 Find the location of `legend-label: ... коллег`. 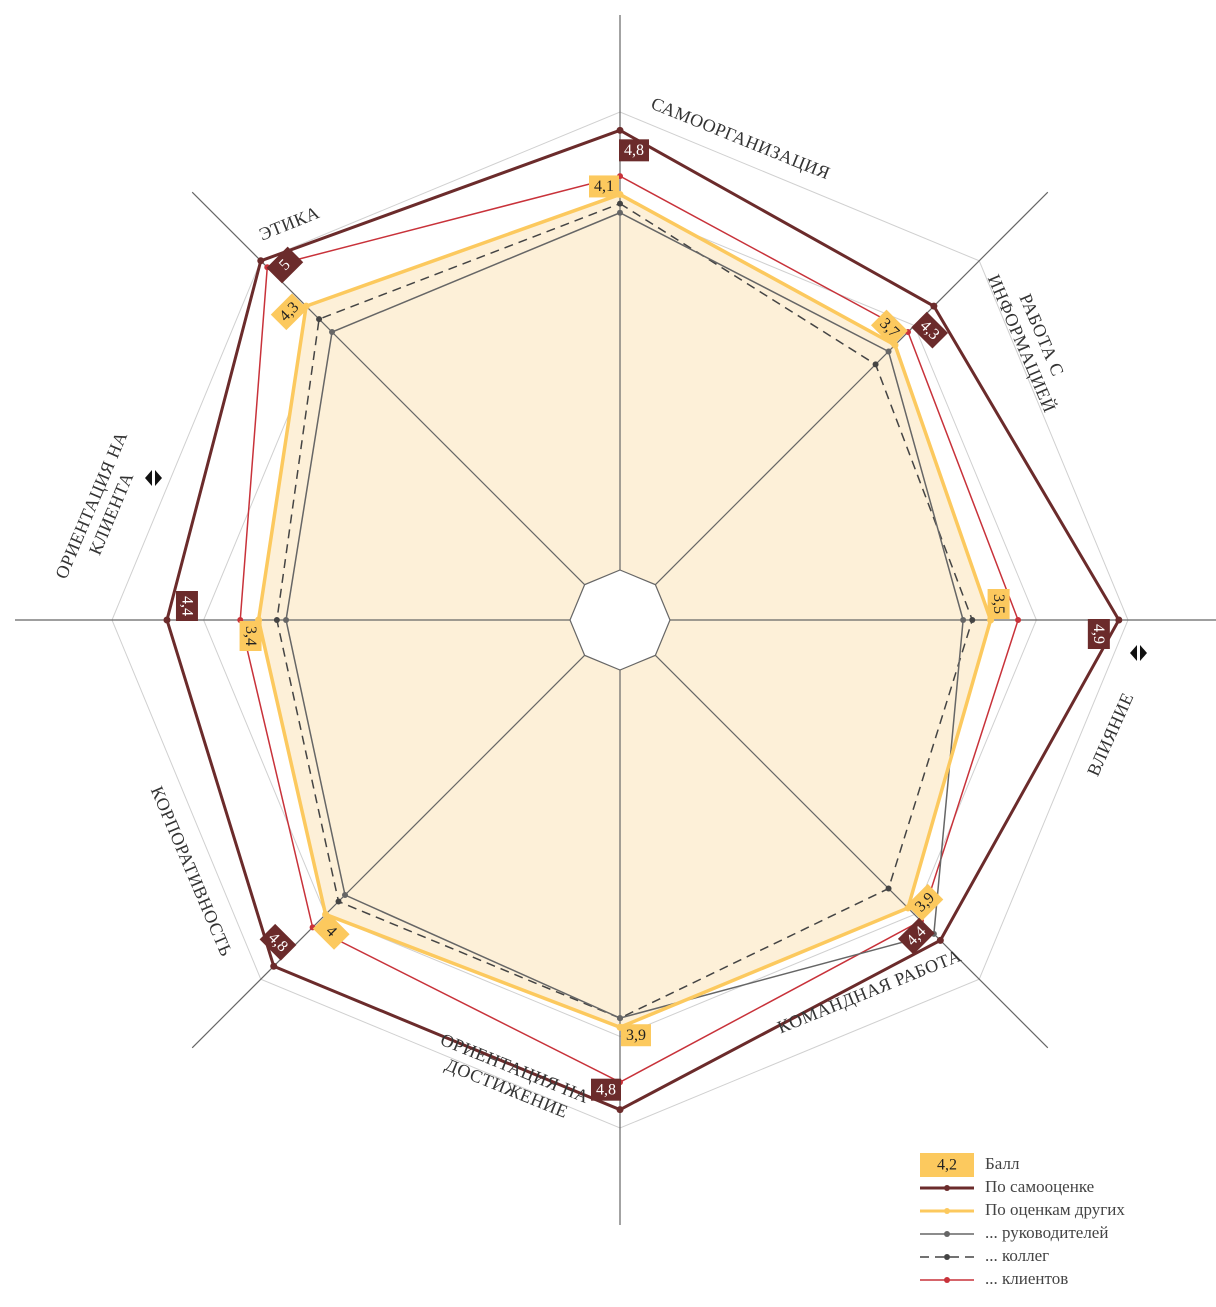

legend-label: ... коллег is located at coordinates (1017, 1255).